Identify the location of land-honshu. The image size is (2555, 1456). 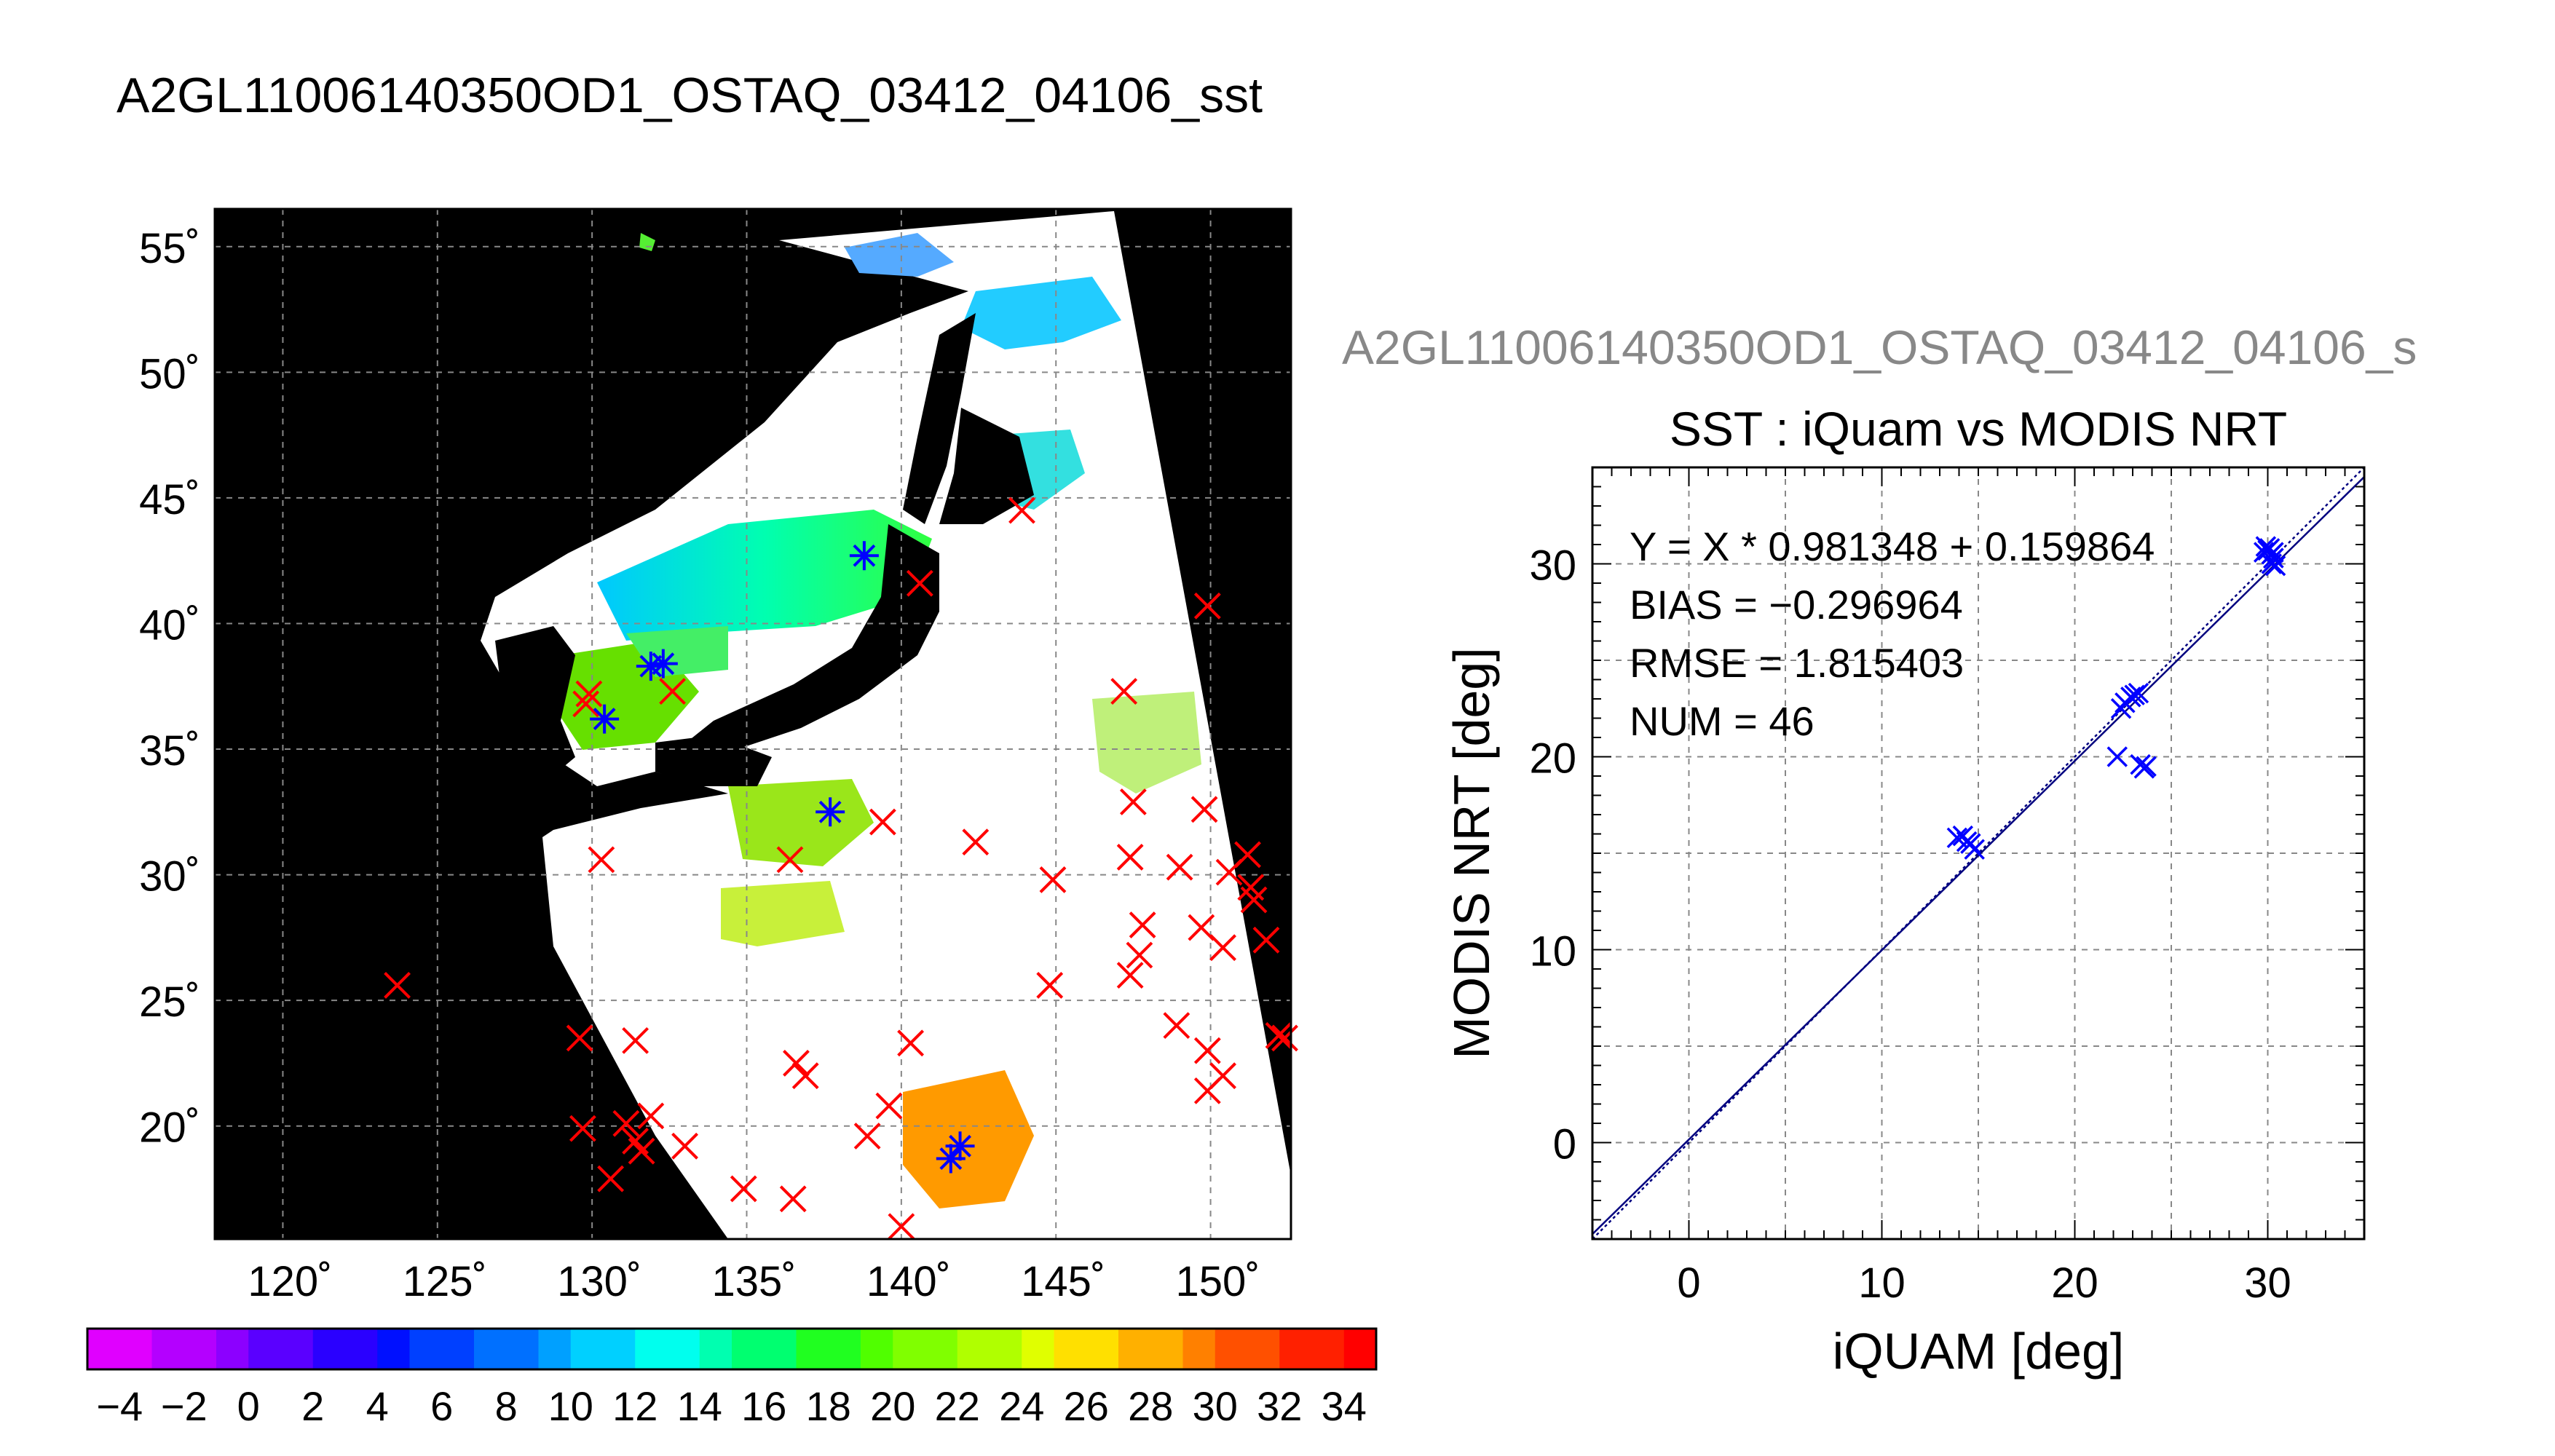
(808, 648).